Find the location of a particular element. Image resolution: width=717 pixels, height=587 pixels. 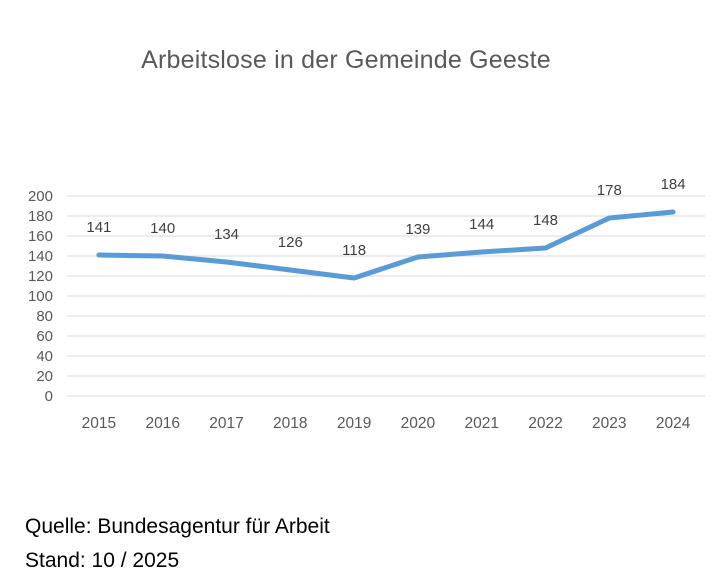

y-tick-label: 20 is located at coordinates (44, 376).